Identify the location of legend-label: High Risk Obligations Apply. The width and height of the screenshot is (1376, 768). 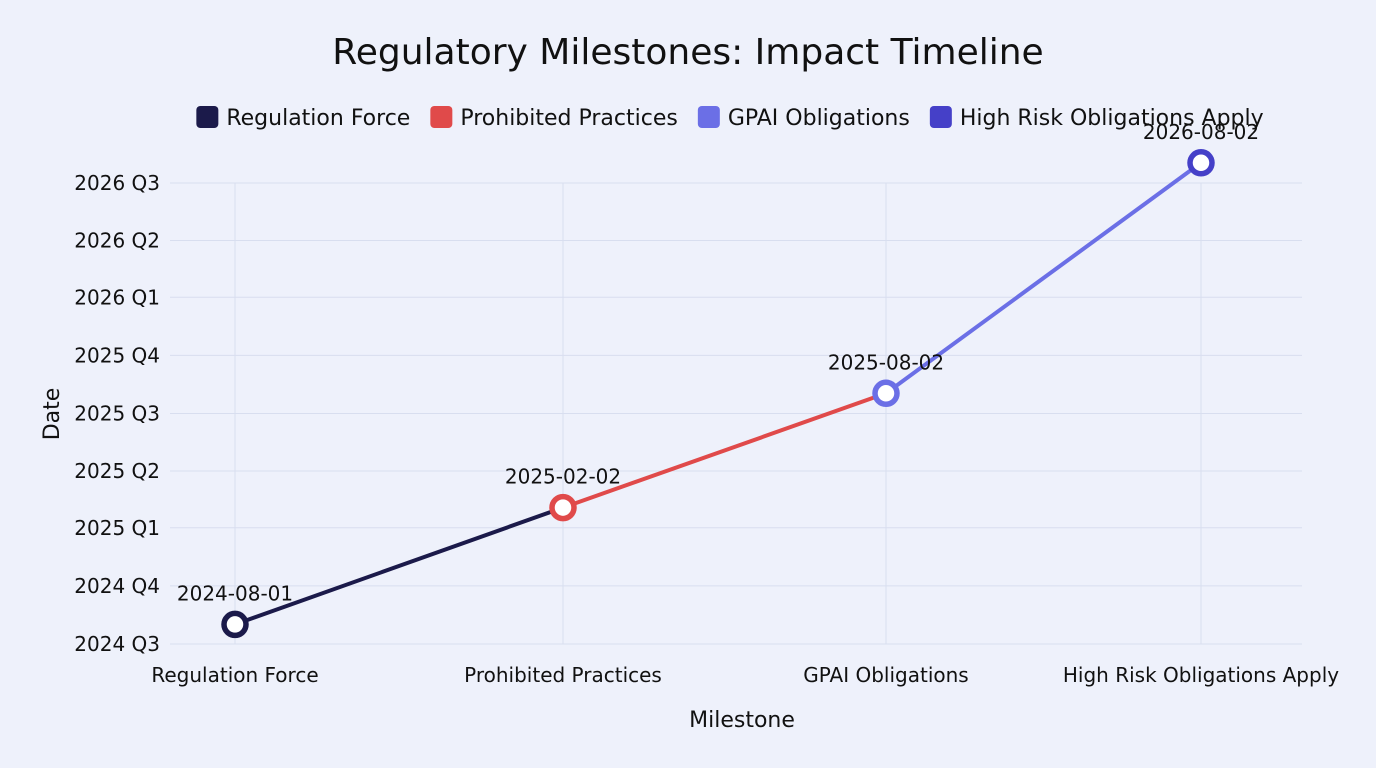
(1112, 118).